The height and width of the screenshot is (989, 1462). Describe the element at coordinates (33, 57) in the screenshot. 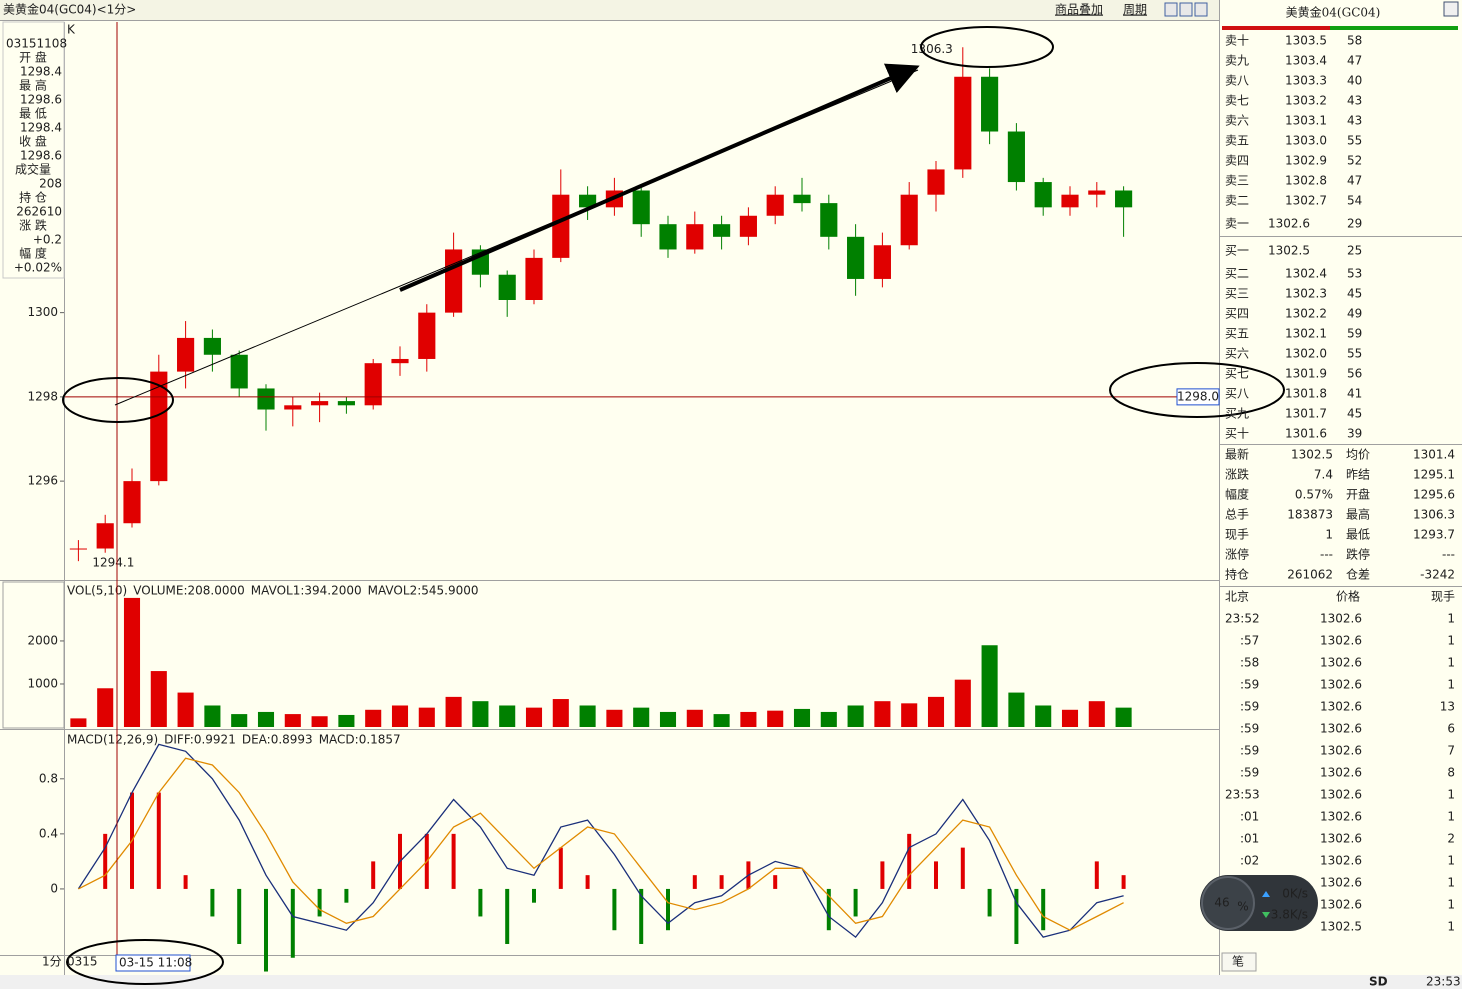

I see `info-label: 开 盘` at that location.